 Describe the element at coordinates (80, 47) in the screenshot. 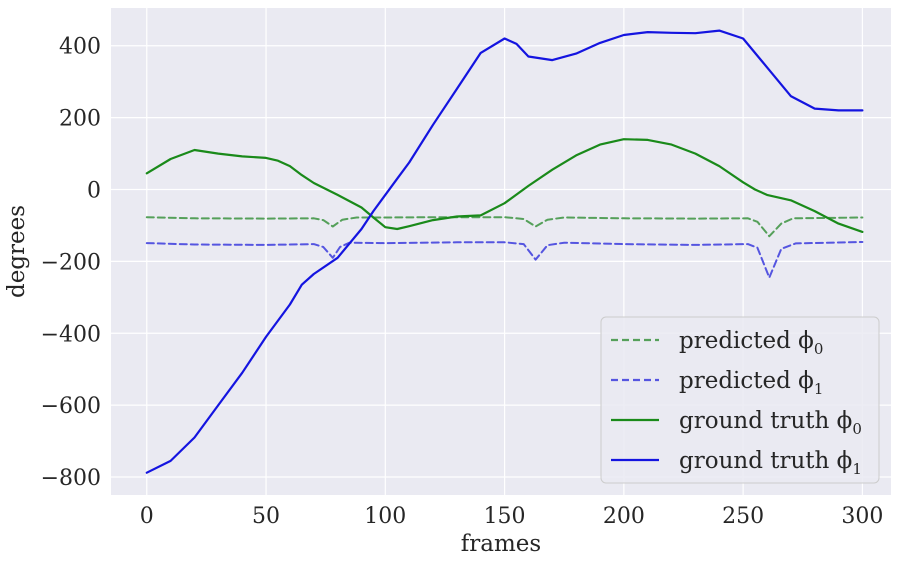

I see `y-tick-label: 400` at that location.